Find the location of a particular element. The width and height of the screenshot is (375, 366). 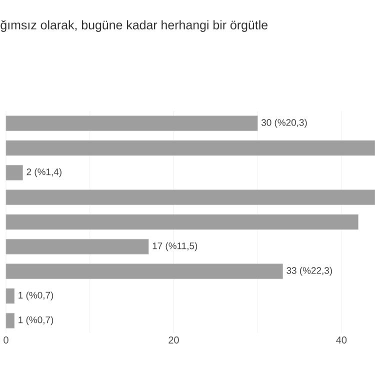

data-label: 17 (%11,5) is located at coordinates (175, 247).